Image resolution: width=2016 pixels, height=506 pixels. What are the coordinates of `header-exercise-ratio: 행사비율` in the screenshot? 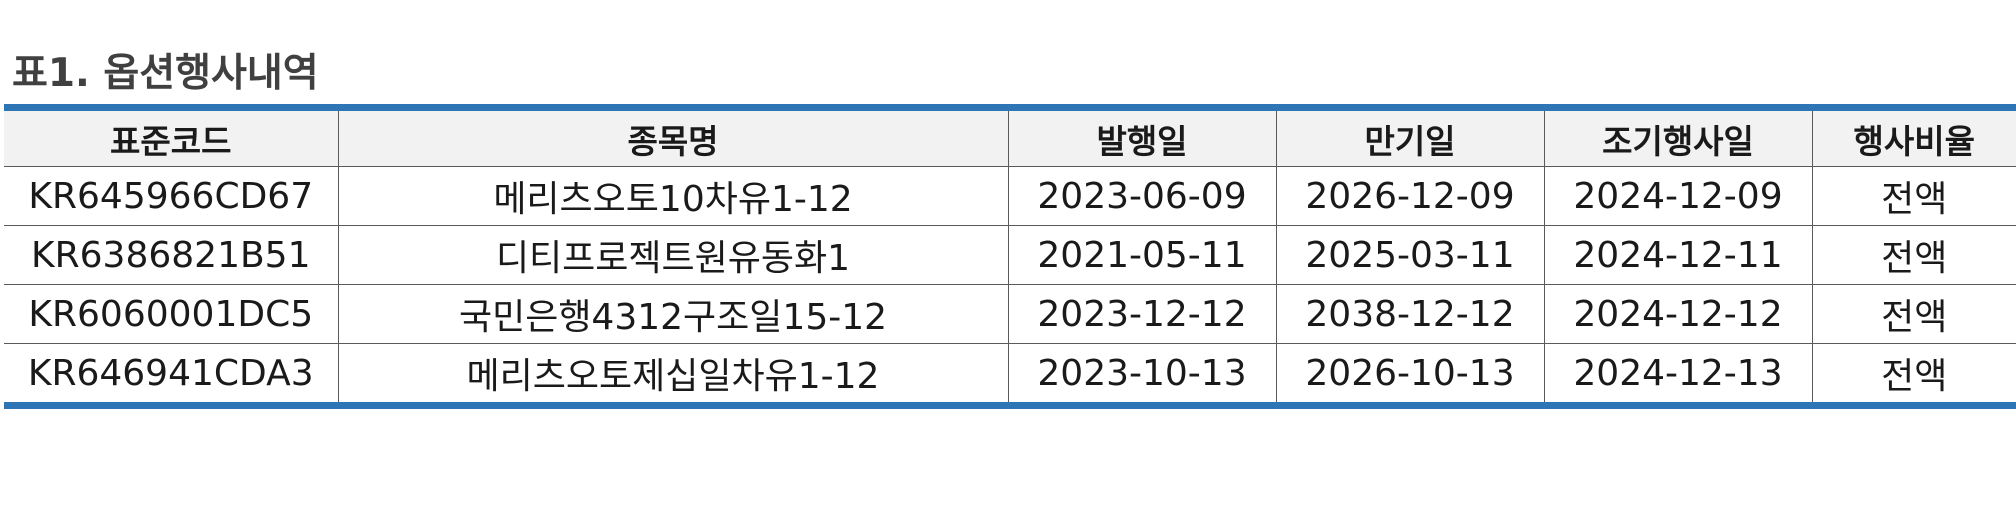 It's located at (1913, 137).